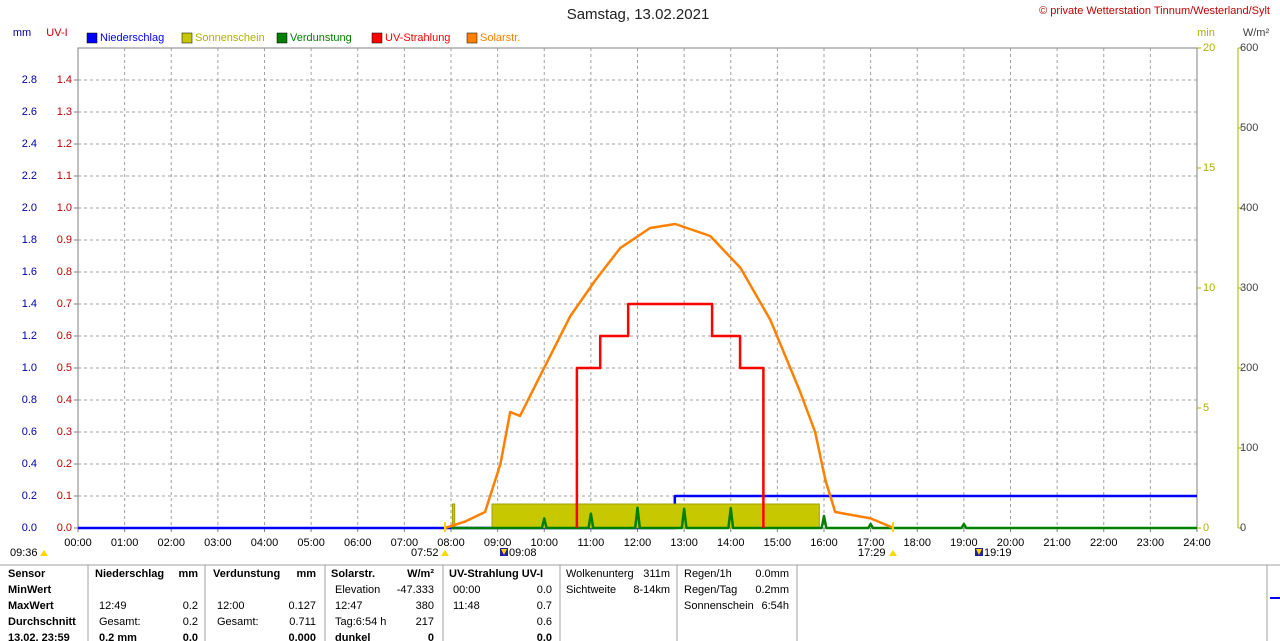 The image size is (1280, 641). What do you see at coordinates (132, 38) in the screenshot?
I see `legend-label: Niederschlag` at bounding box center [132, 38].